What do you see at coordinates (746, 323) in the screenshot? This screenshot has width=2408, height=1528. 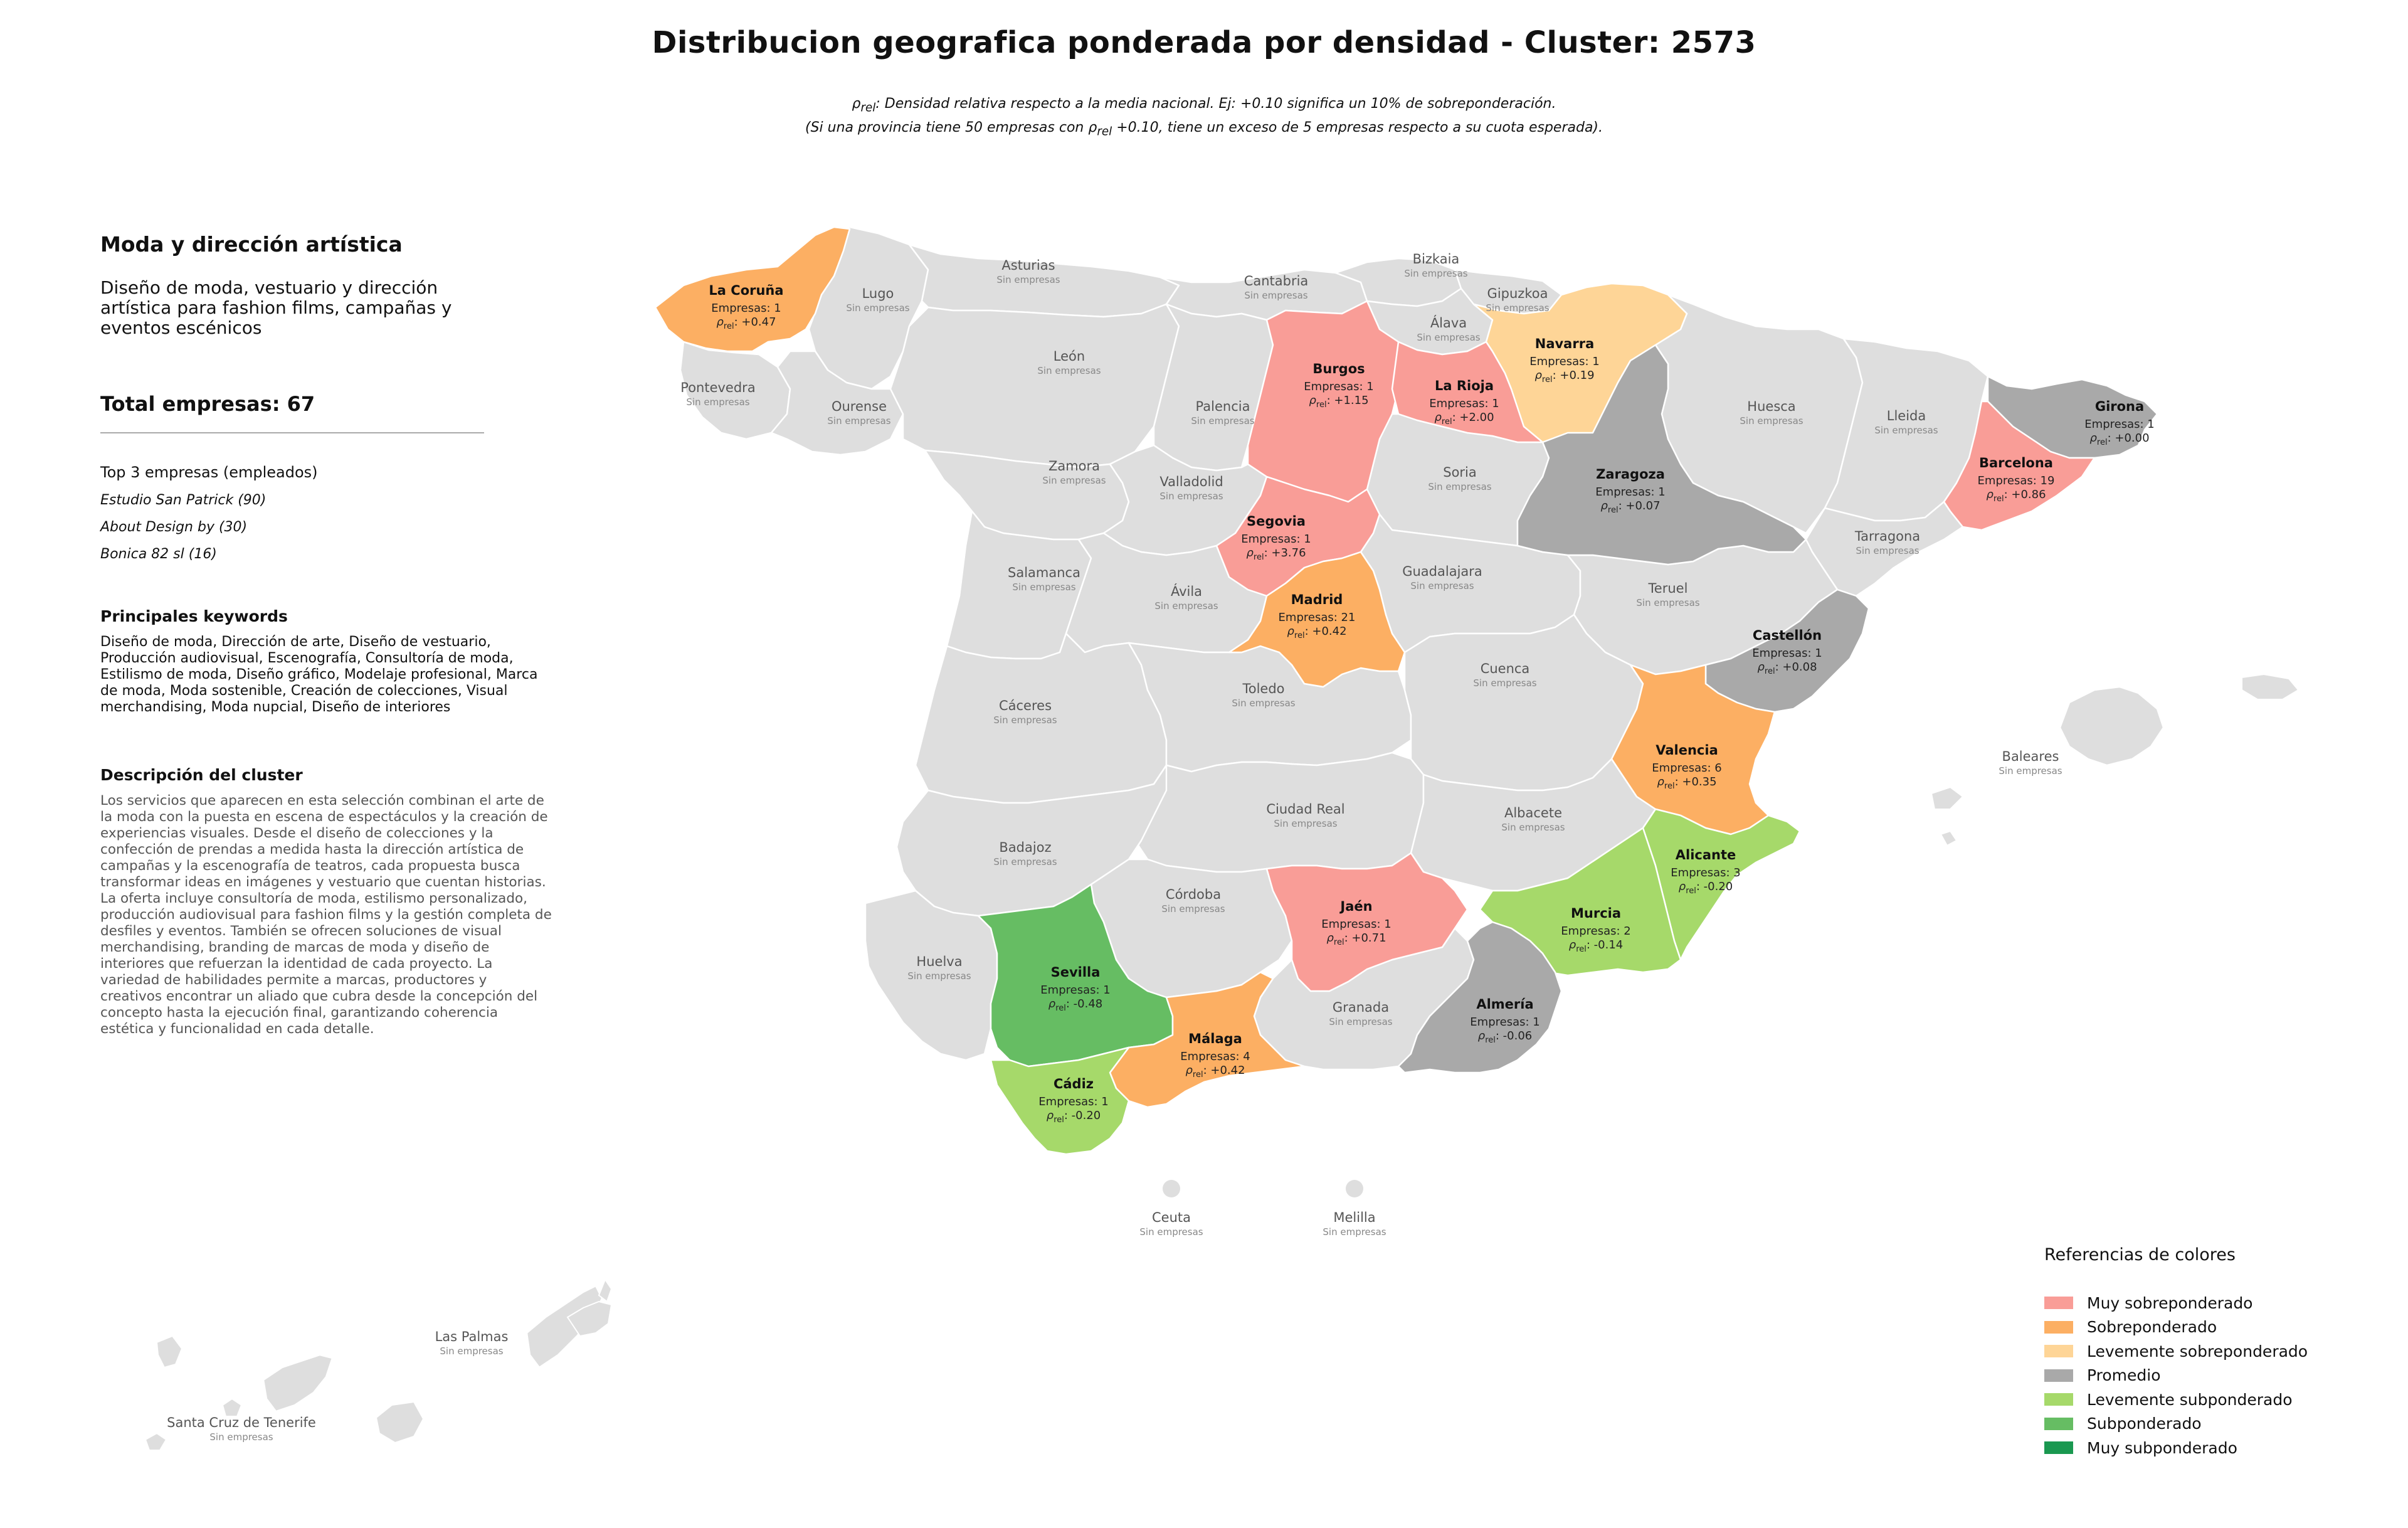 I see `rho-value: ρrel: +0.47` at bounding box center [746, 323].